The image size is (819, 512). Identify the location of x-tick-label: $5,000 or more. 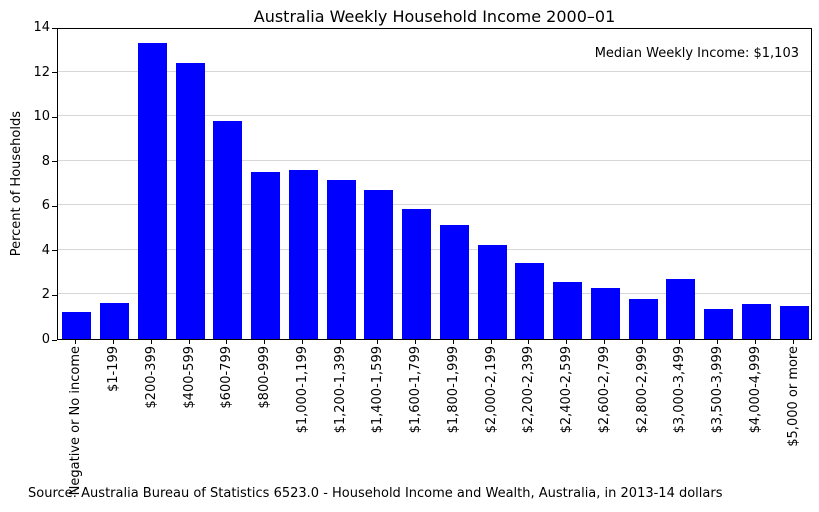
(793, 396).